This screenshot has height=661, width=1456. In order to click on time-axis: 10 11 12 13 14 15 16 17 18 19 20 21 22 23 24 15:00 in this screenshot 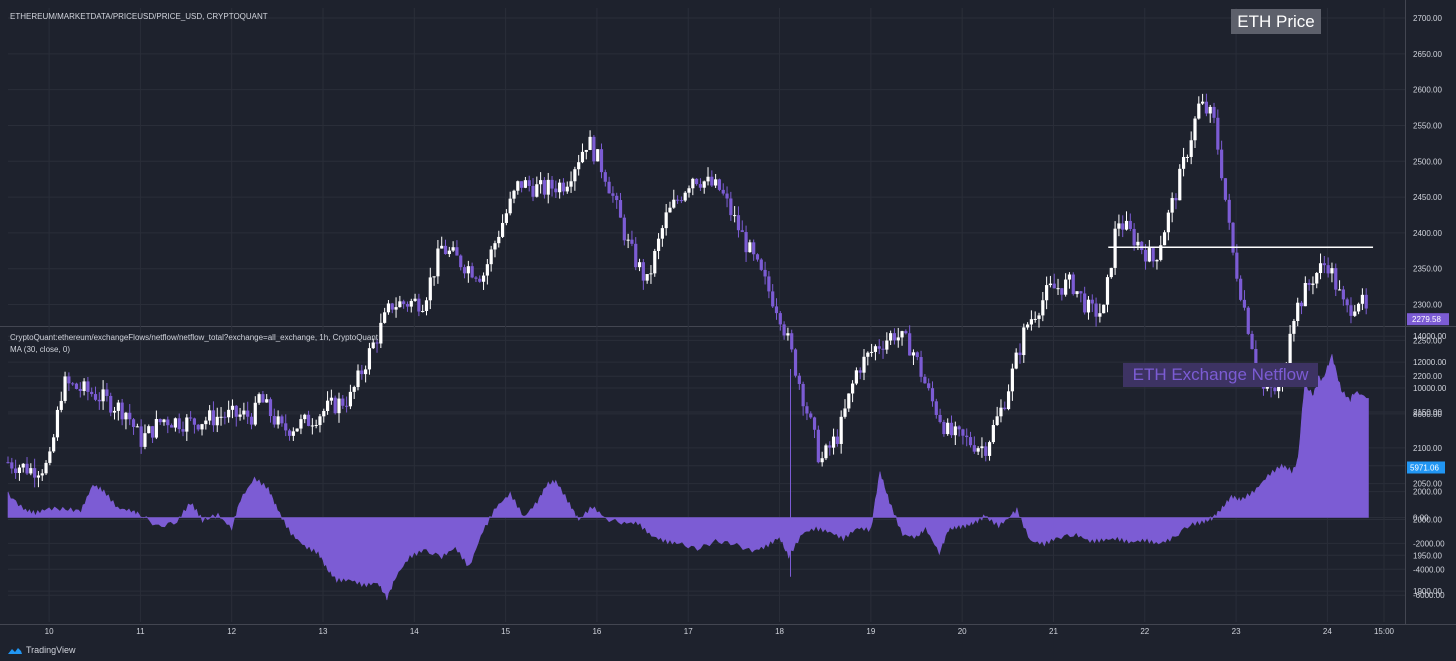, I will do `click(720, 631)`.